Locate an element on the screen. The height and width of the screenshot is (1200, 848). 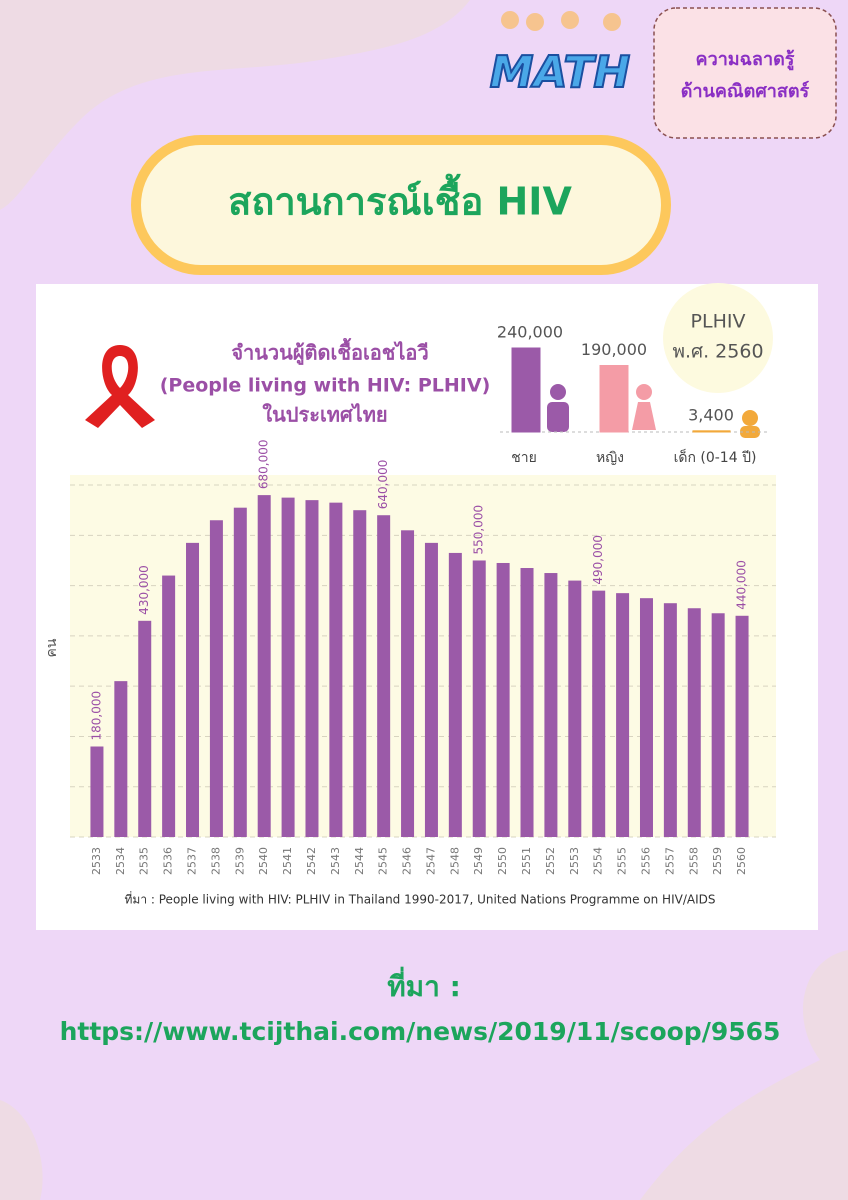
chart-title: (People living with HIV: PLHIV) is located at coordinates (325, 386).